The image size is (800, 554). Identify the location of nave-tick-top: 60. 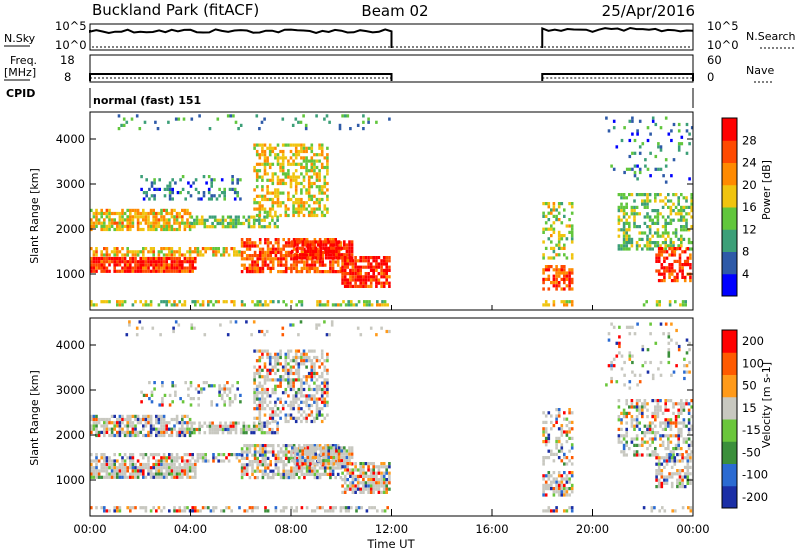
(714, 60).